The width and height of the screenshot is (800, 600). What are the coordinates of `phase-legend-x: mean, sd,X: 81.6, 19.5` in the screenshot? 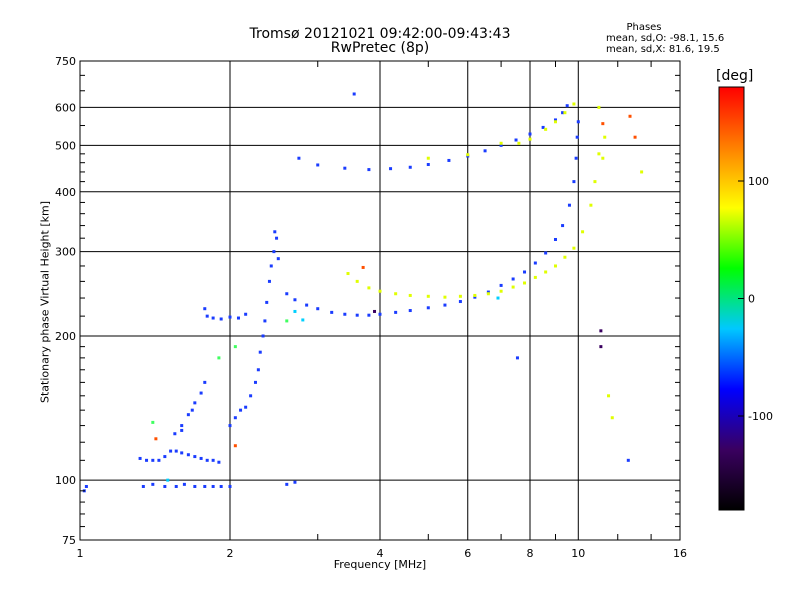 It's located at (663, 49).